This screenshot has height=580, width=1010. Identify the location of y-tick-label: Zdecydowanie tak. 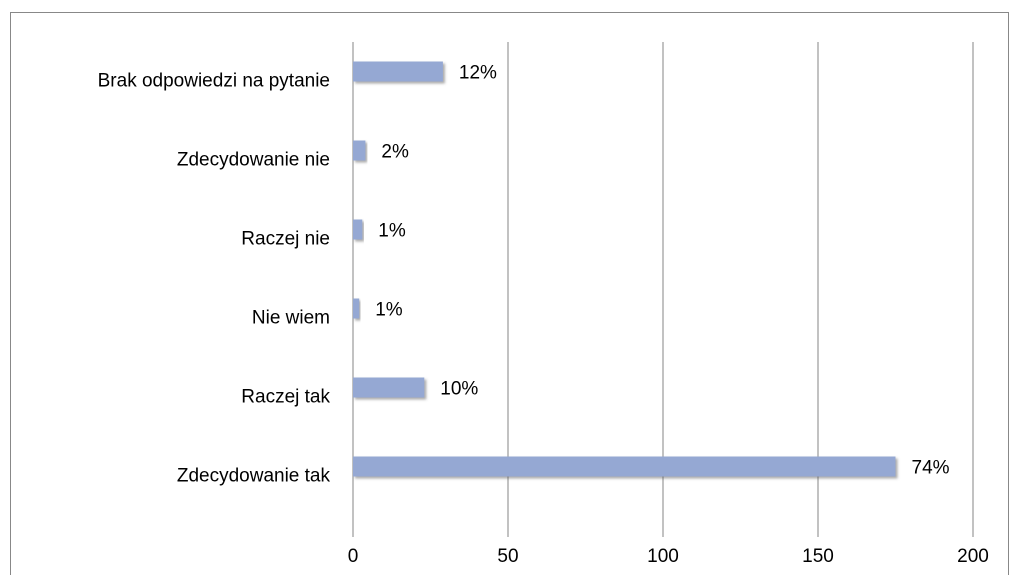
(254, 476).